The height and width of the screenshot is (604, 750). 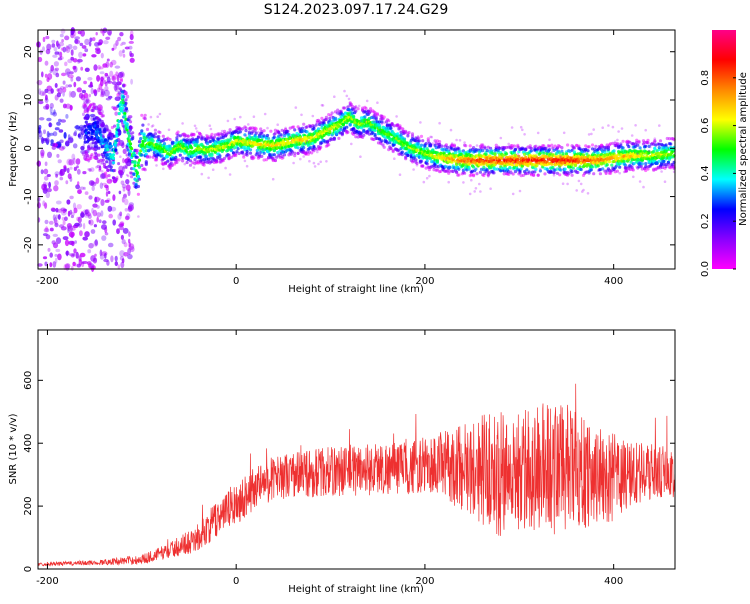 What do you see at coordinates (356, 589) in the screenshot?
I see `snr-x-label: Height of straight line (km)` at bounding box center [356, 589].